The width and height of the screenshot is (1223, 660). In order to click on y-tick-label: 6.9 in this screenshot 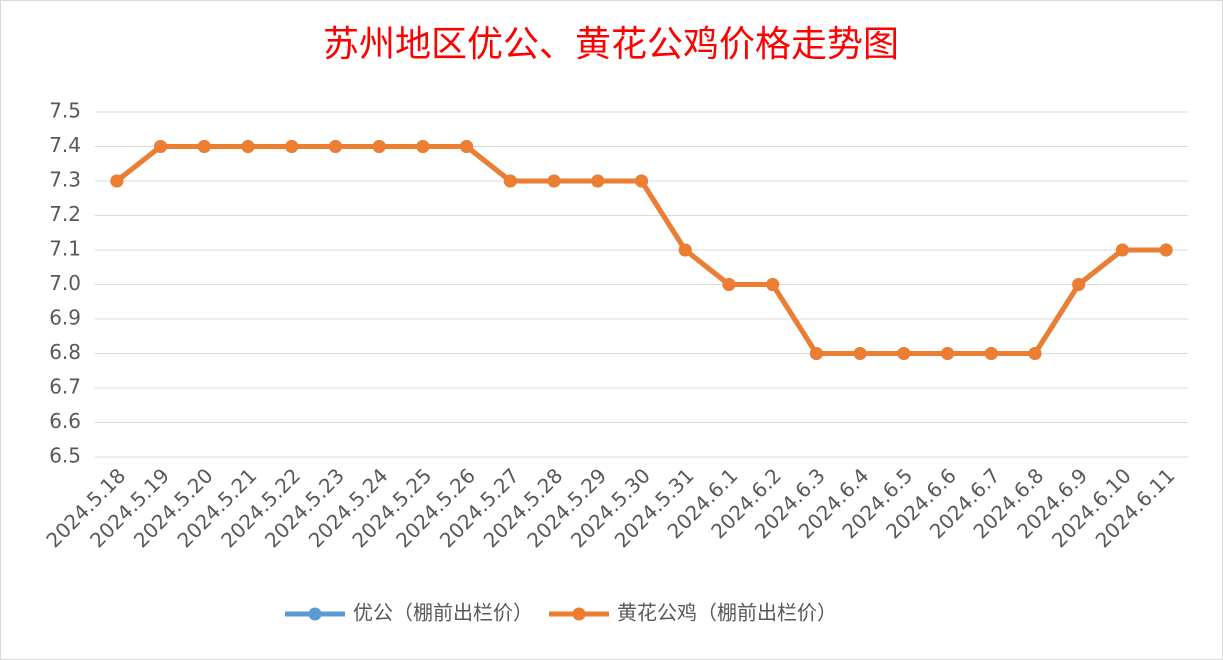, I will do `click(65, 318)`.